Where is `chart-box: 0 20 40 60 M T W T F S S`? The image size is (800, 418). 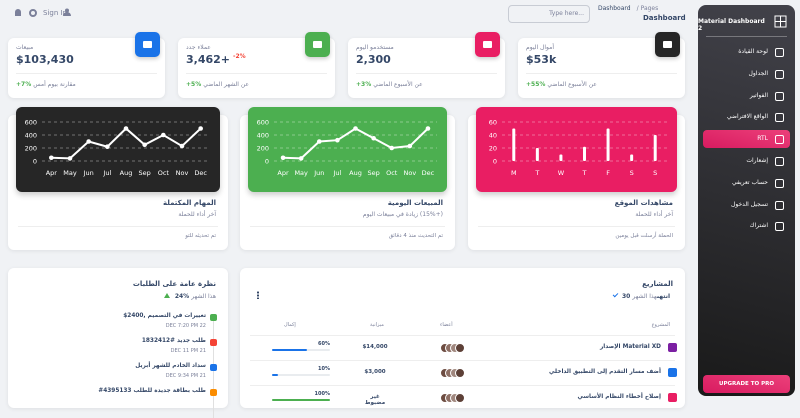
chart-box: 0 20 40 60 M T W T F S S is located at coordinates (576, 149).